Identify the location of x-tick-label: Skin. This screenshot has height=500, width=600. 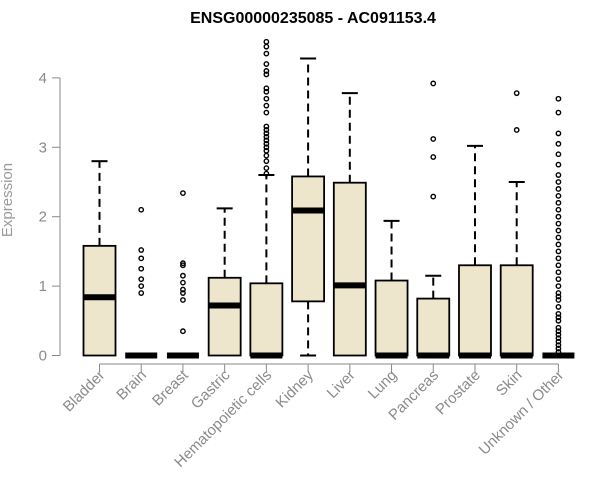
(509, 383).